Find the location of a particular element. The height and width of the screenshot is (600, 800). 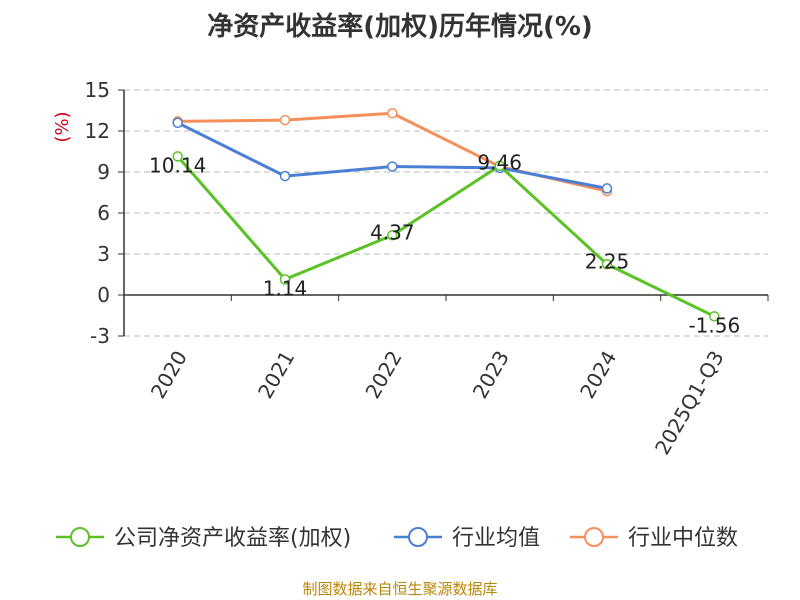

x-tick-label: 2020 is located at coordinates (169, 375).